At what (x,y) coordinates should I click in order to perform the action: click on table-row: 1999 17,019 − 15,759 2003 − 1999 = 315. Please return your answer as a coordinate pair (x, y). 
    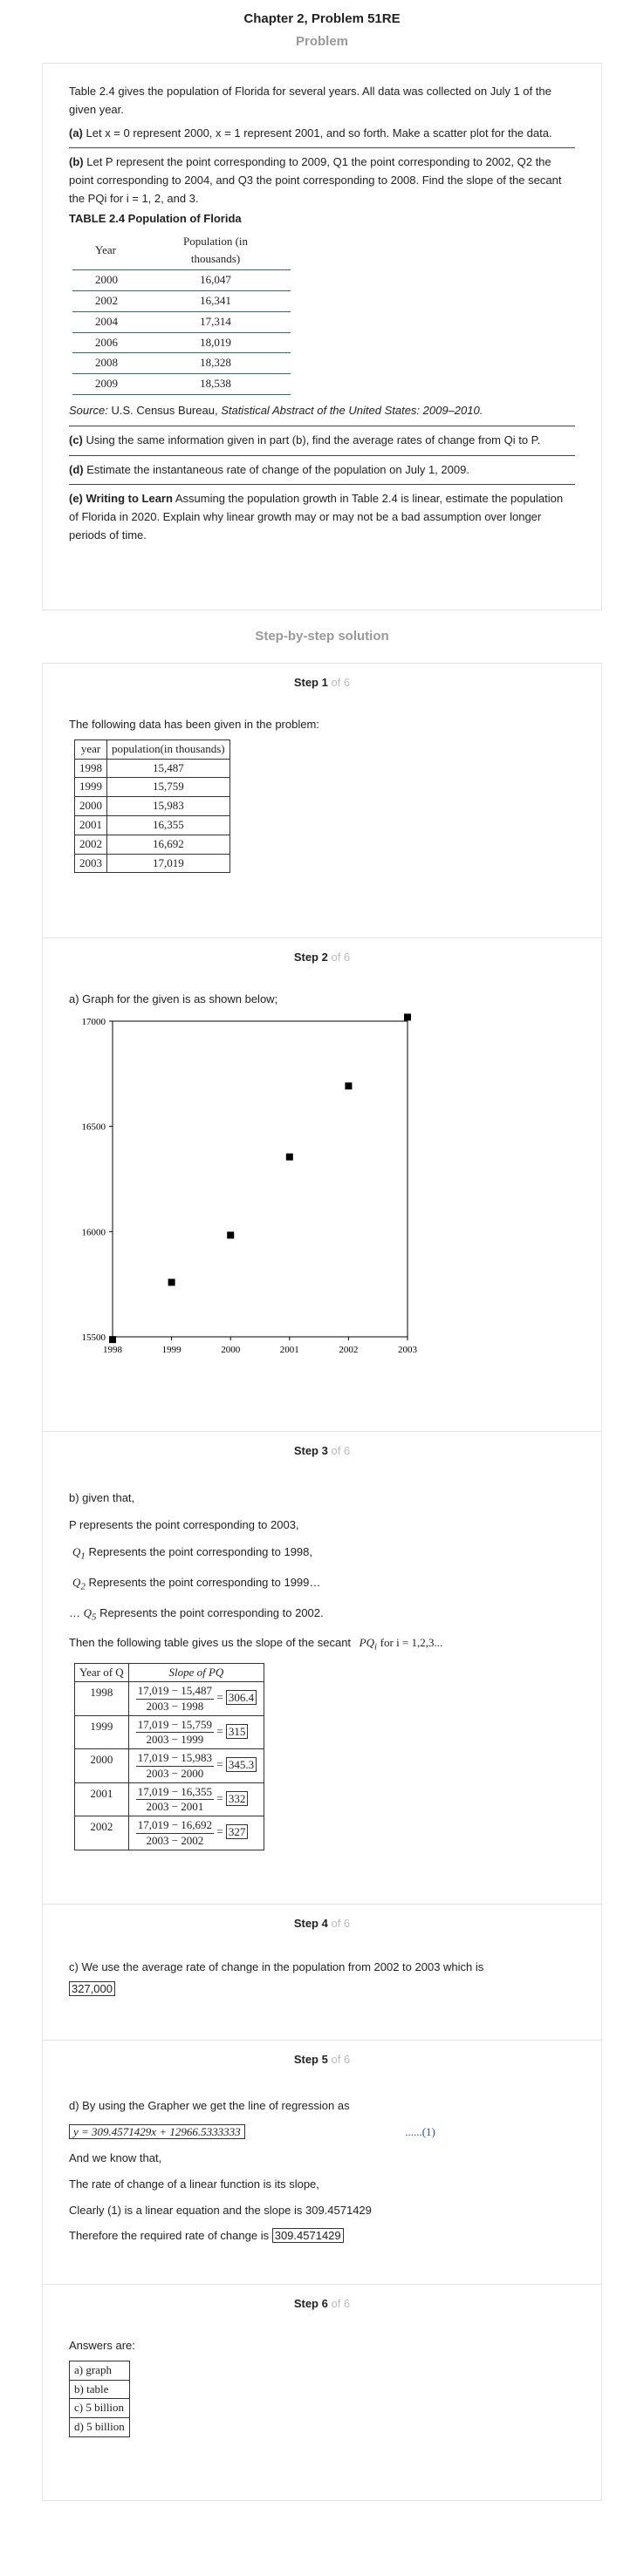
    Looking at the image, I should click on (169, 1732).